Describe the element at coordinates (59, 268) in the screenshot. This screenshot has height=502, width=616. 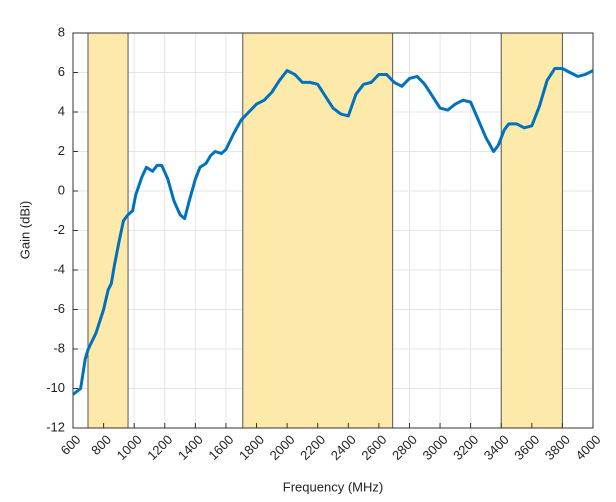
I see `y-tick-label: -4` at that location.